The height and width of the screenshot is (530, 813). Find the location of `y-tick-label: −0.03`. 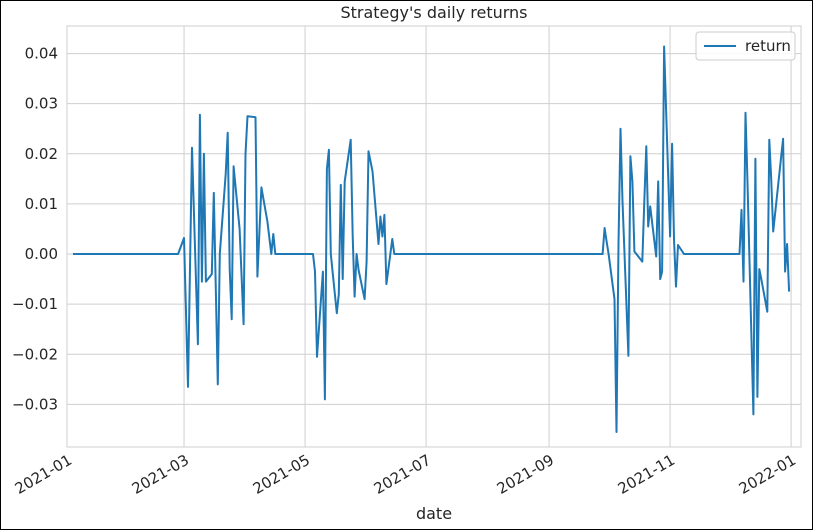

y-tick-label: −0.03 is located at coordinates (35, 404).